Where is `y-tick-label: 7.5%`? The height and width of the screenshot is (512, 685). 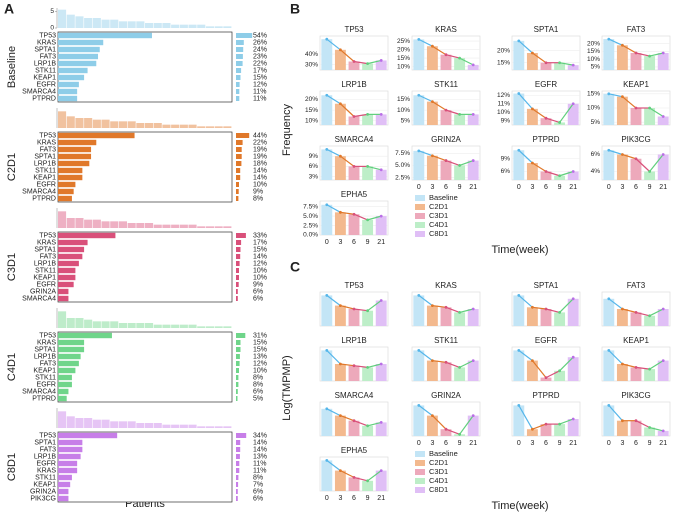
y-tick-label: 7.5% is located at coordinates (310, 206).